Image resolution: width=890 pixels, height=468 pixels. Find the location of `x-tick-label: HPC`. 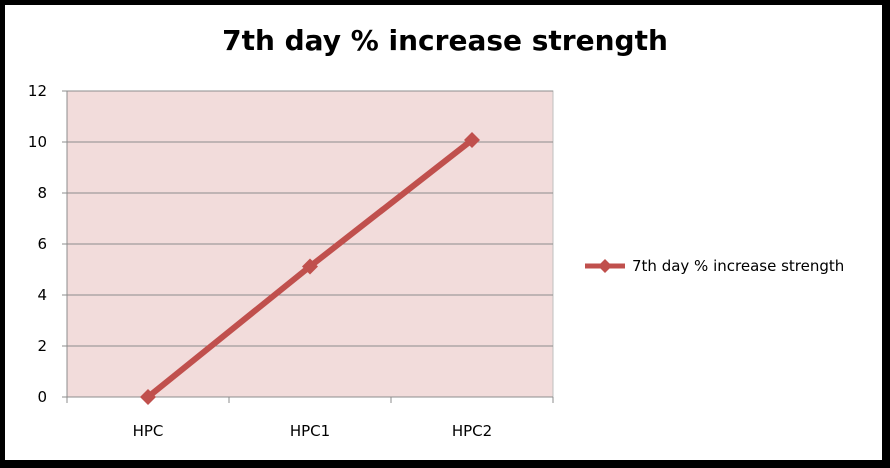

x-tick-label: HPC is located at coordinates (148, 431).